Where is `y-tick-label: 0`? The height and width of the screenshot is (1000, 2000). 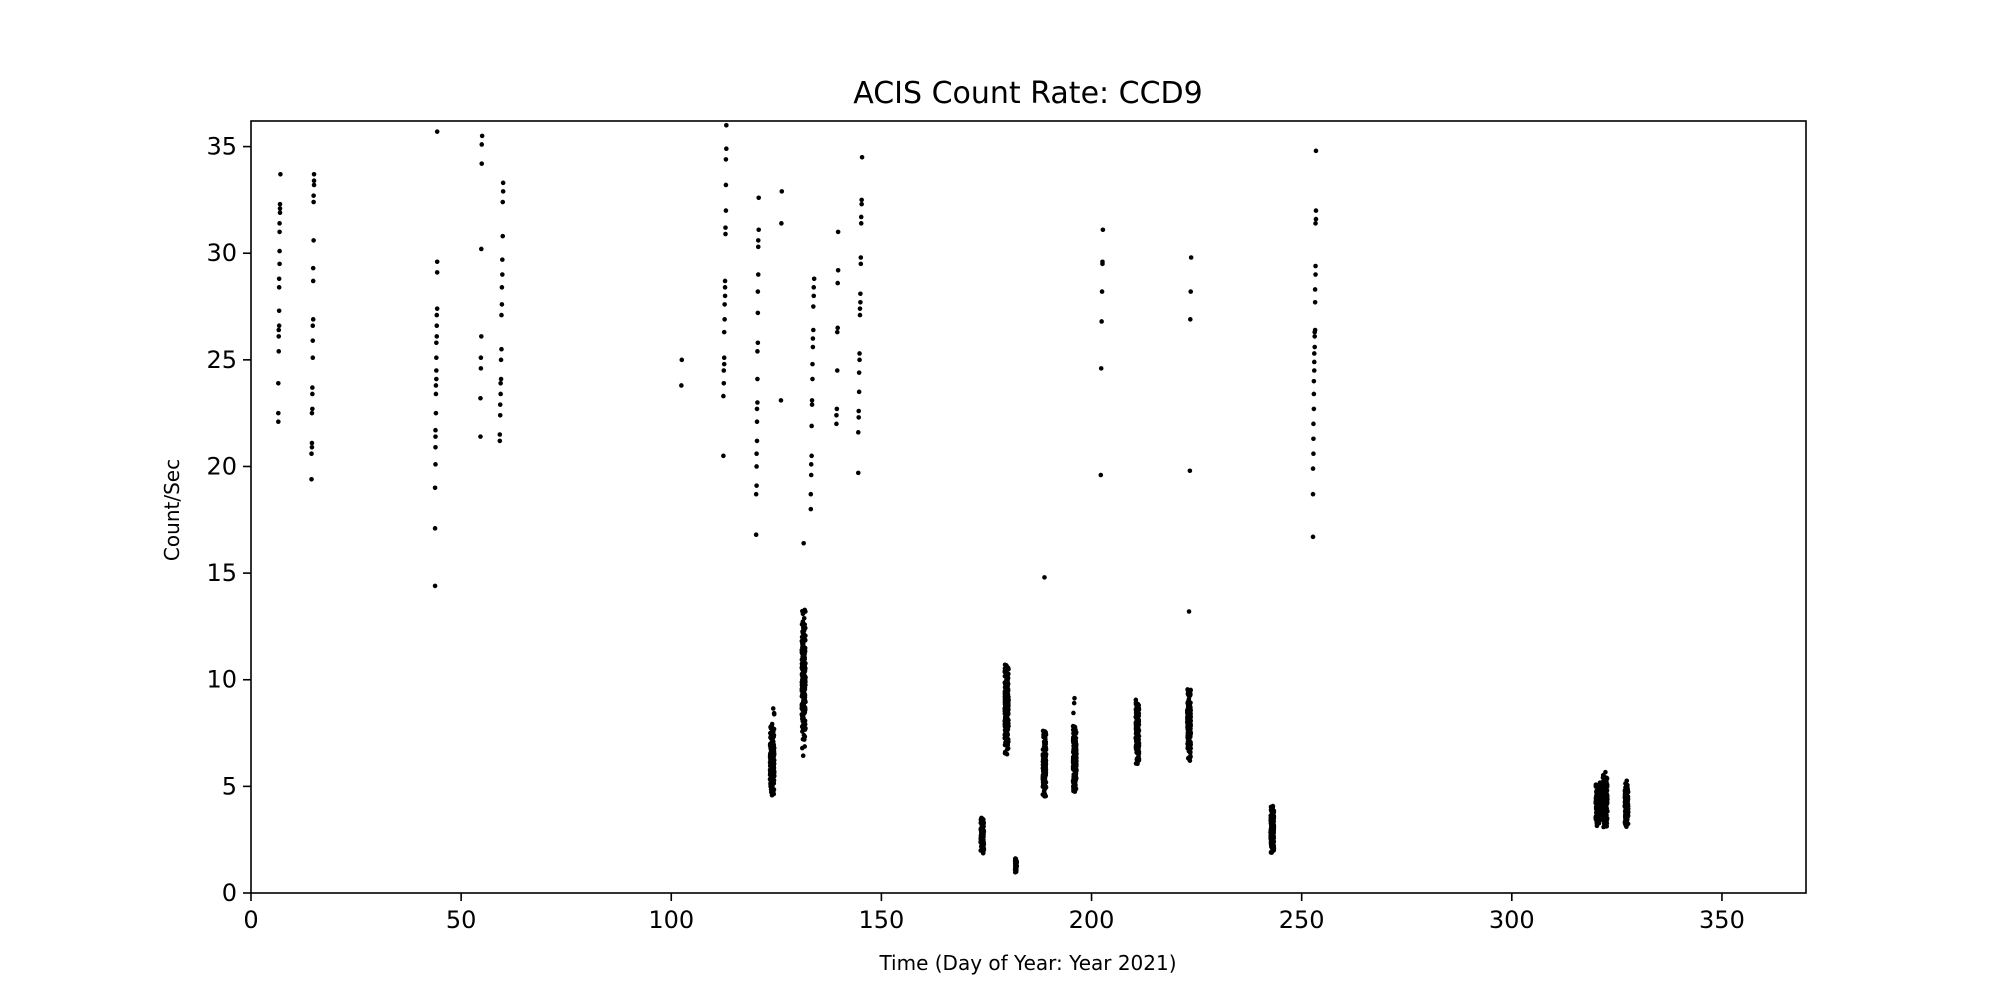
y-tick-label: 0 is located at coordinates (229, 893).